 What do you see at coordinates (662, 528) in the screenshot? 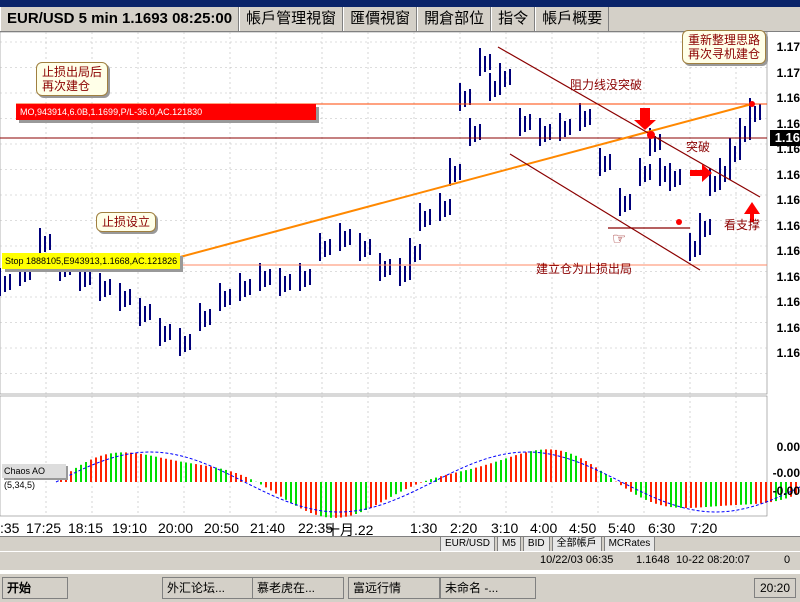
I see `x-tick: 6:30` at bounding box center [662, 528].